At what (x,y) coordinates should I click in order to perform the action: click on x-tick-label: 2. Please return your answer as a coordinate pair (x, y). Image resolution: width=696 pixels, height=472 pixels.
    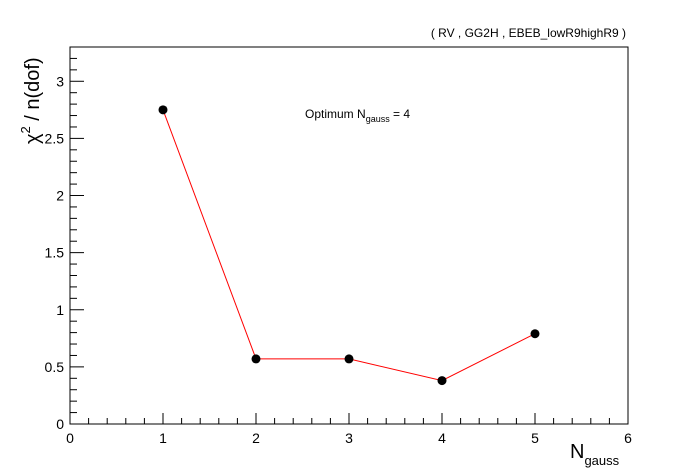
    Looking at the image, I should click on (256, 438).